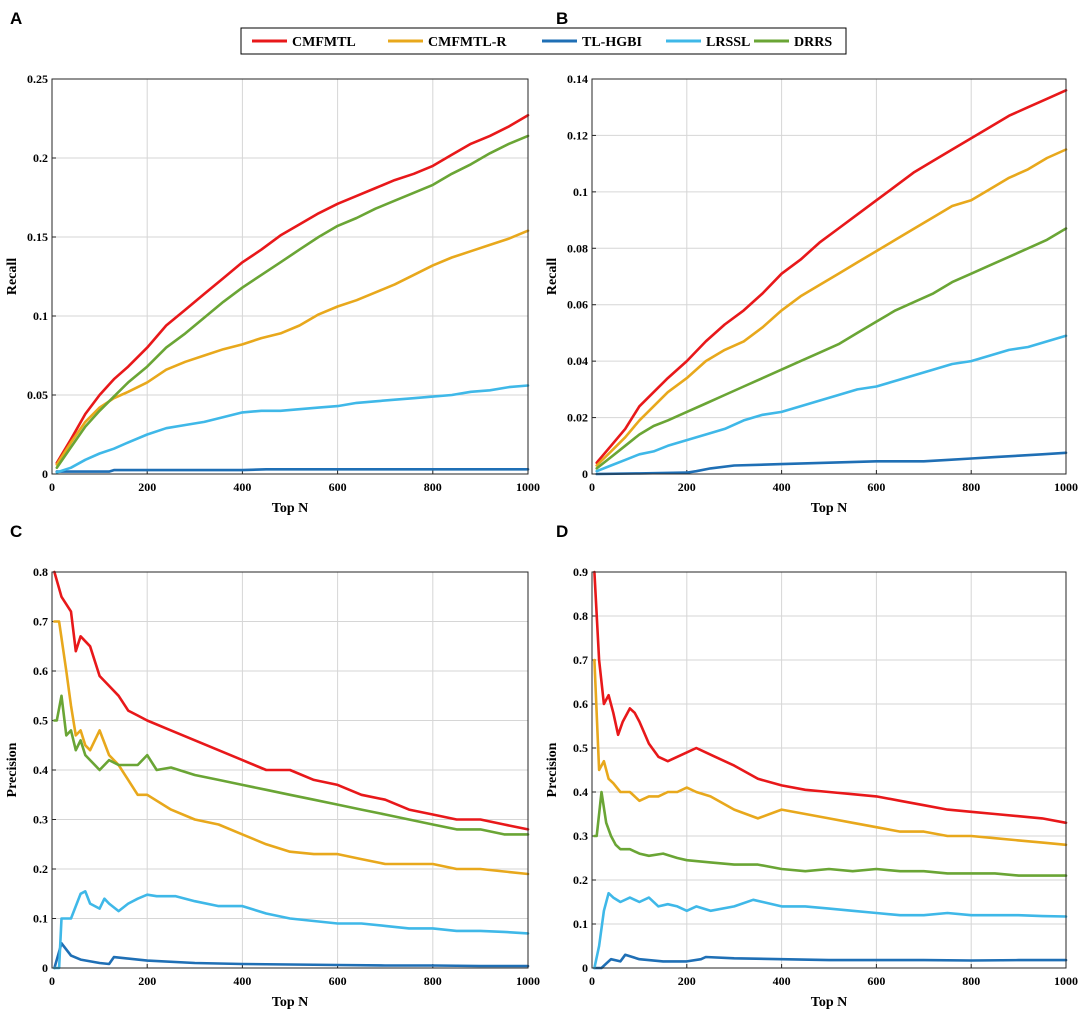 This screenshot has width=1084, height=1016. What do you see at coordinates (242, 487) in the screenshot?
I see `tick-label-x-a: 400` at bounding box center [242, 487].